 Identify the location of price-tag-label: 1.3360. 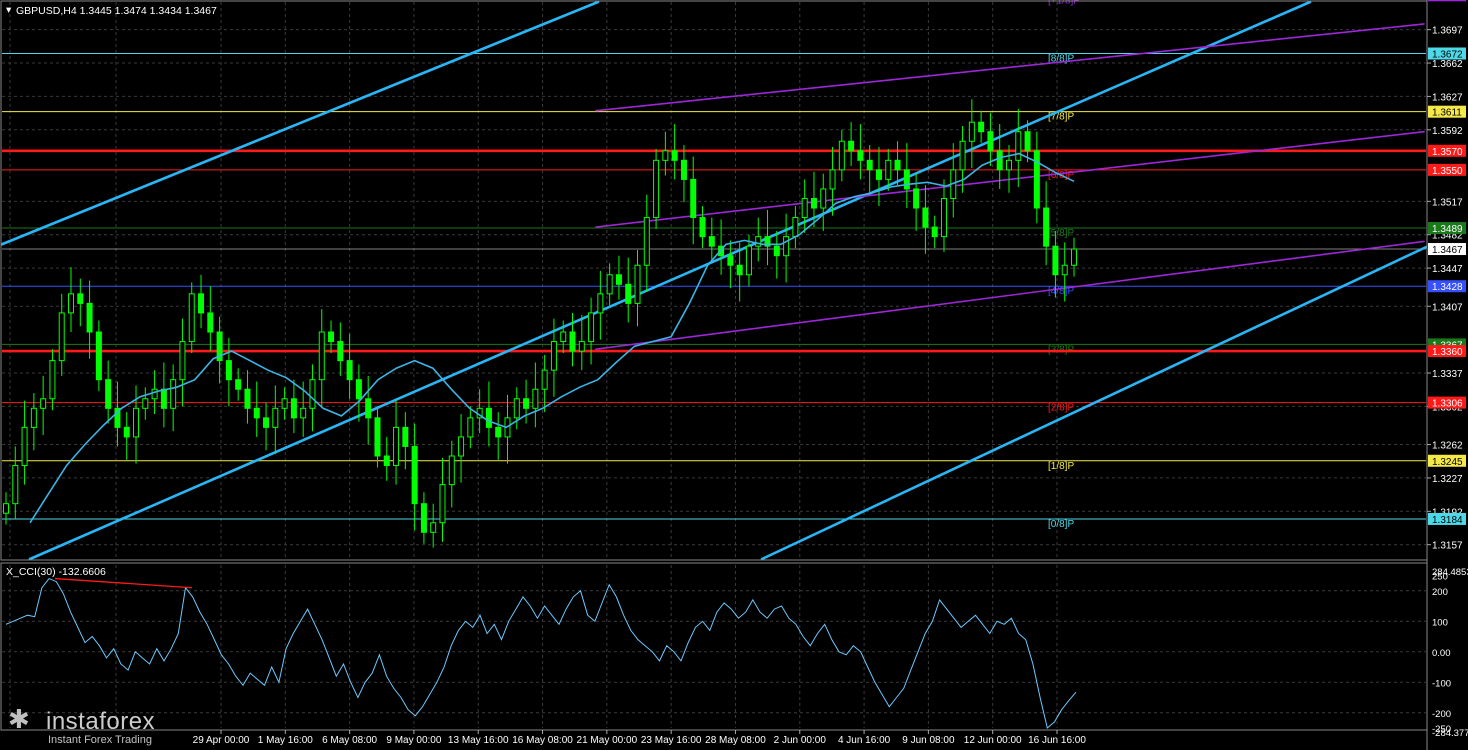
(1447, 352).